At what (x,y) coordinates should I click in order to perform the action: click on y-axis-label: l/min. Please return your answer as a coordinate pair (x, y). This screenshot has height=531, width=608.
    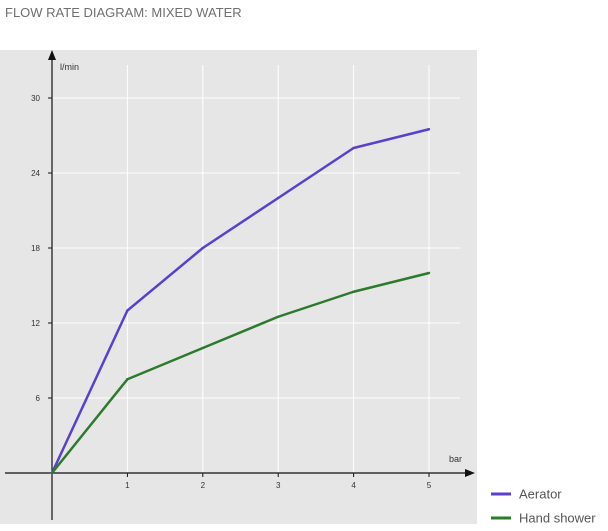
    Looking at the image, I should click on (69, 67).